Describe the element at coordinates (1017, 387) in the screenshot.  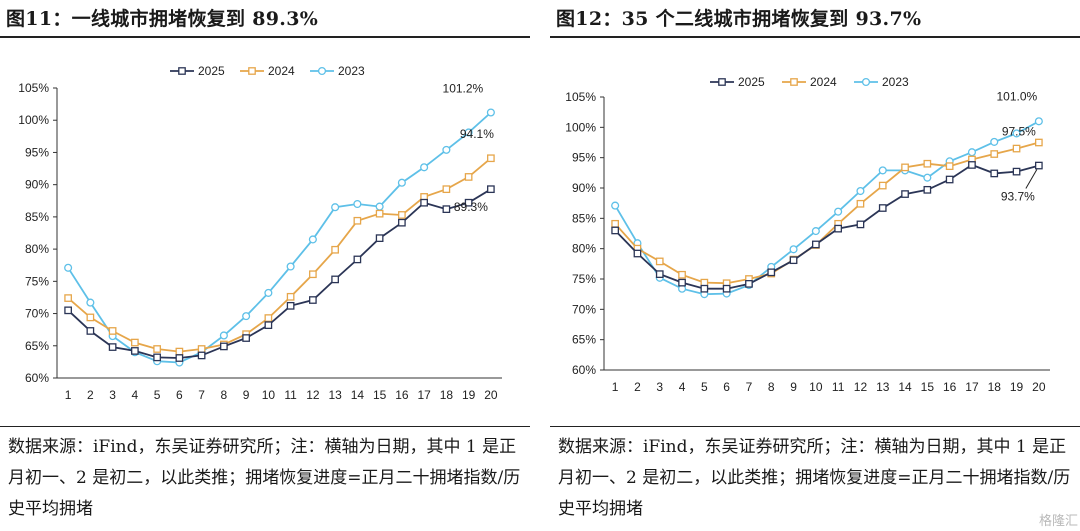
I see `fig12-x-tick-label: 19` at that location.